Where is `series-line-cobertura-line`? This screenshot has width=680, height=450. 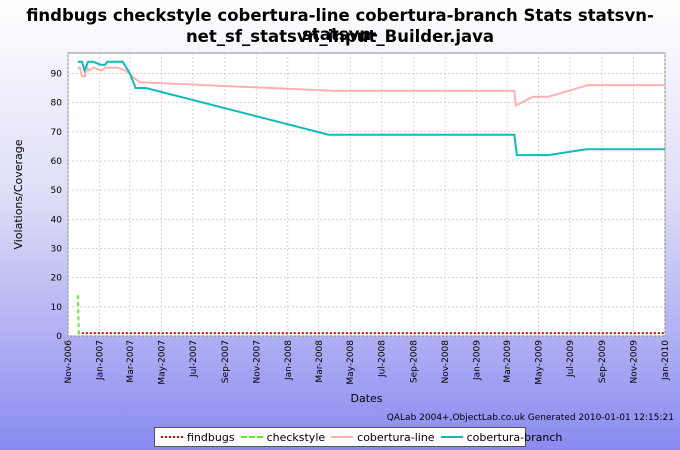
series-line-cobertura-line is located at coordinates (371, 86).